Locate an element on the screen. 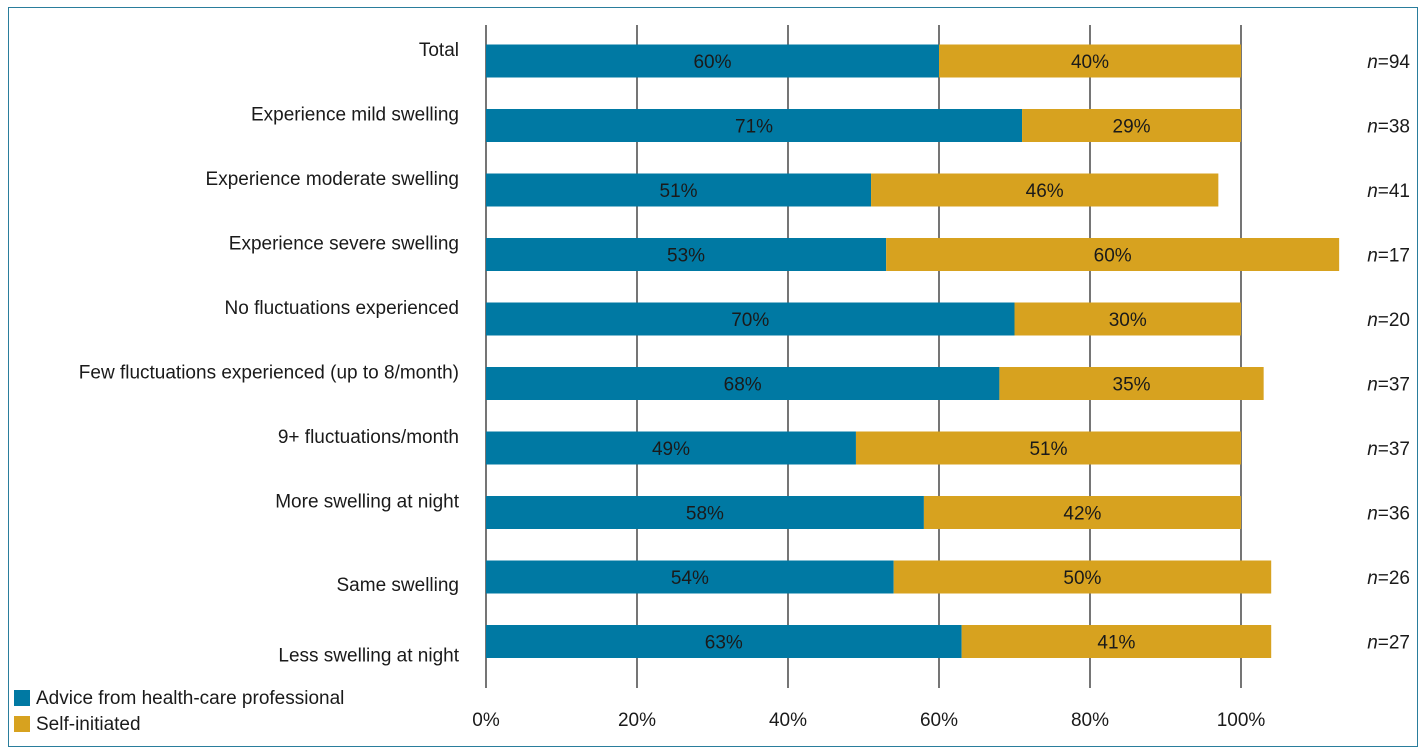 Image resolution: width=1426 pixels, height=754 pixels. category-label: Less swelling at night is located at coordinates (368, 656).